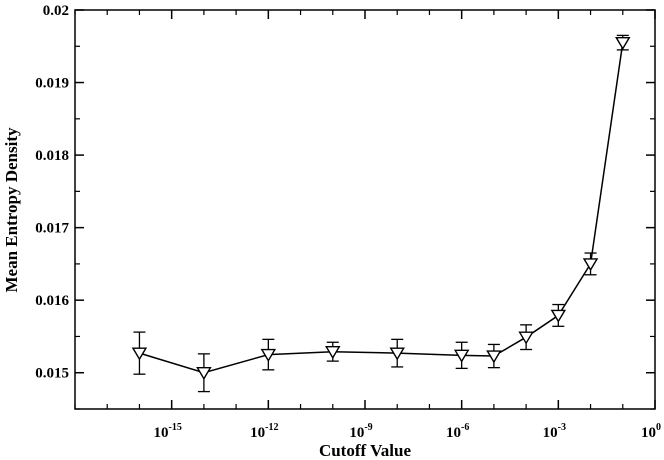 This screenshot has width=664, height=460. Describe the element at coordinates (264, 431) in the screenshot. I see `x-tick-label: 10⁻¹²` at that location.